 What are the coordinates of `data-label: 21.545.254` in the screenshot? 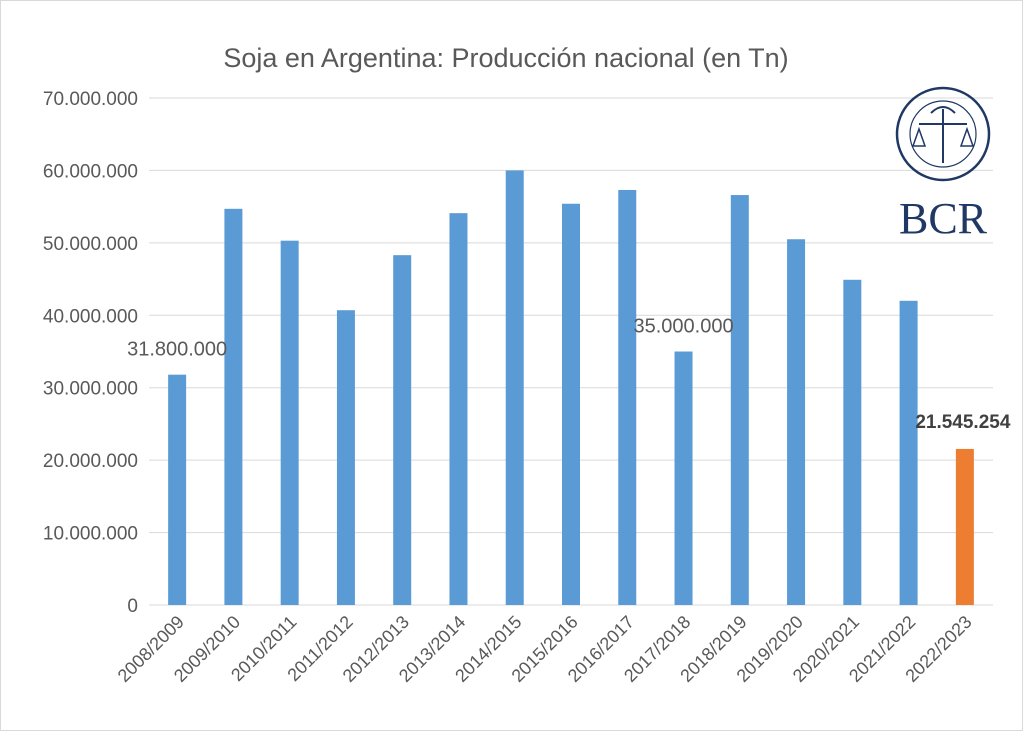 It's located at (963, 422).